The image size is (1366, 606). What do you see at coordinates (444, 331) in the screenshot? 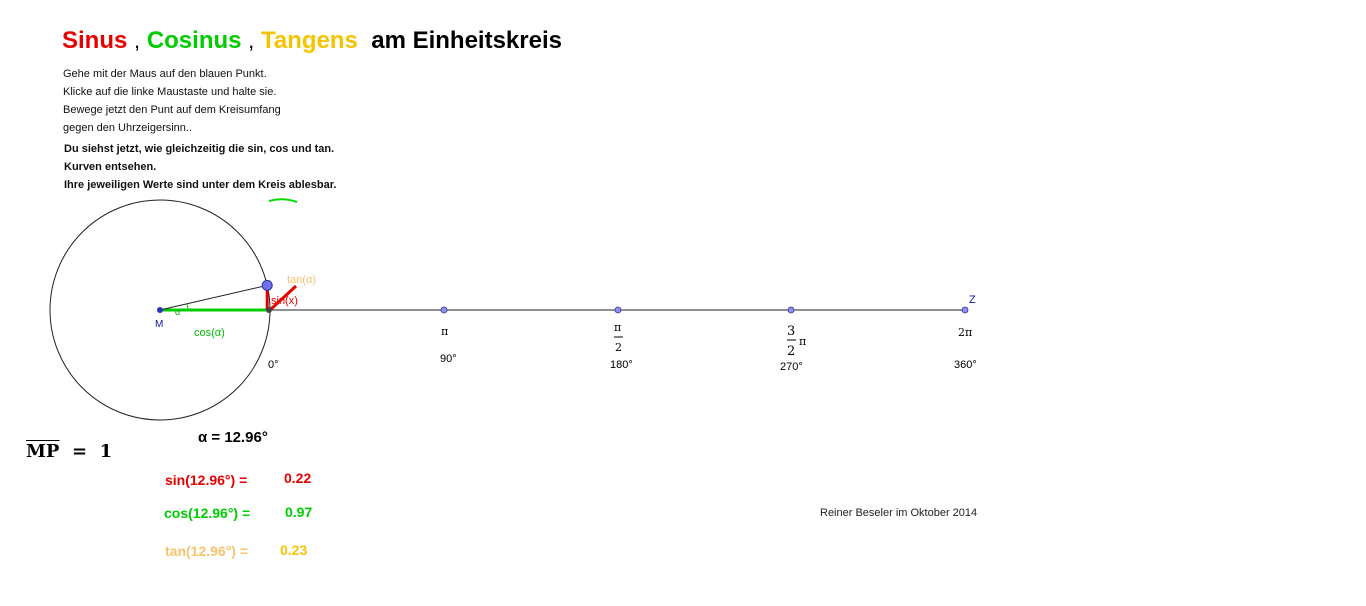
I see `tick-label-pi: π` at bounding box center [444, 331].